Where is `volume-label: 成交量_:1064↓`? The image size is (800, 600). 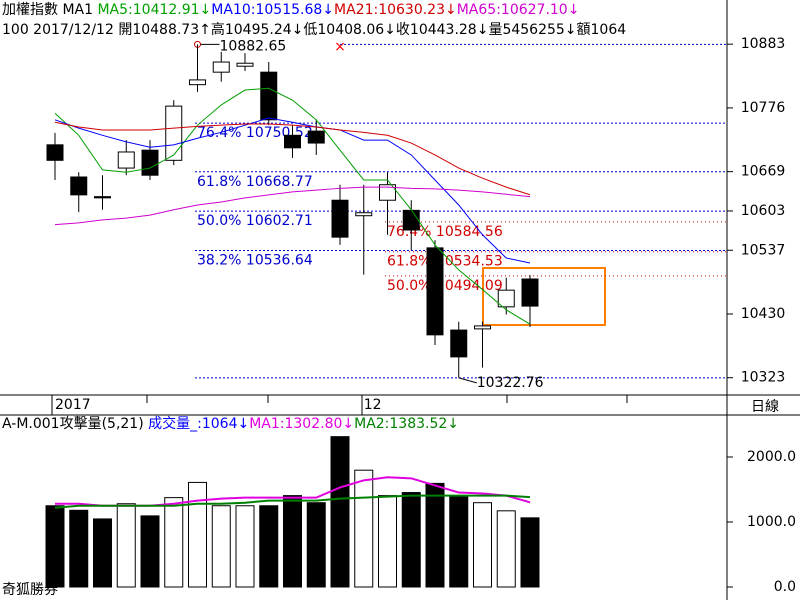 volume-label: 成交量_:1064↓ is located at coordinates (199, 424).